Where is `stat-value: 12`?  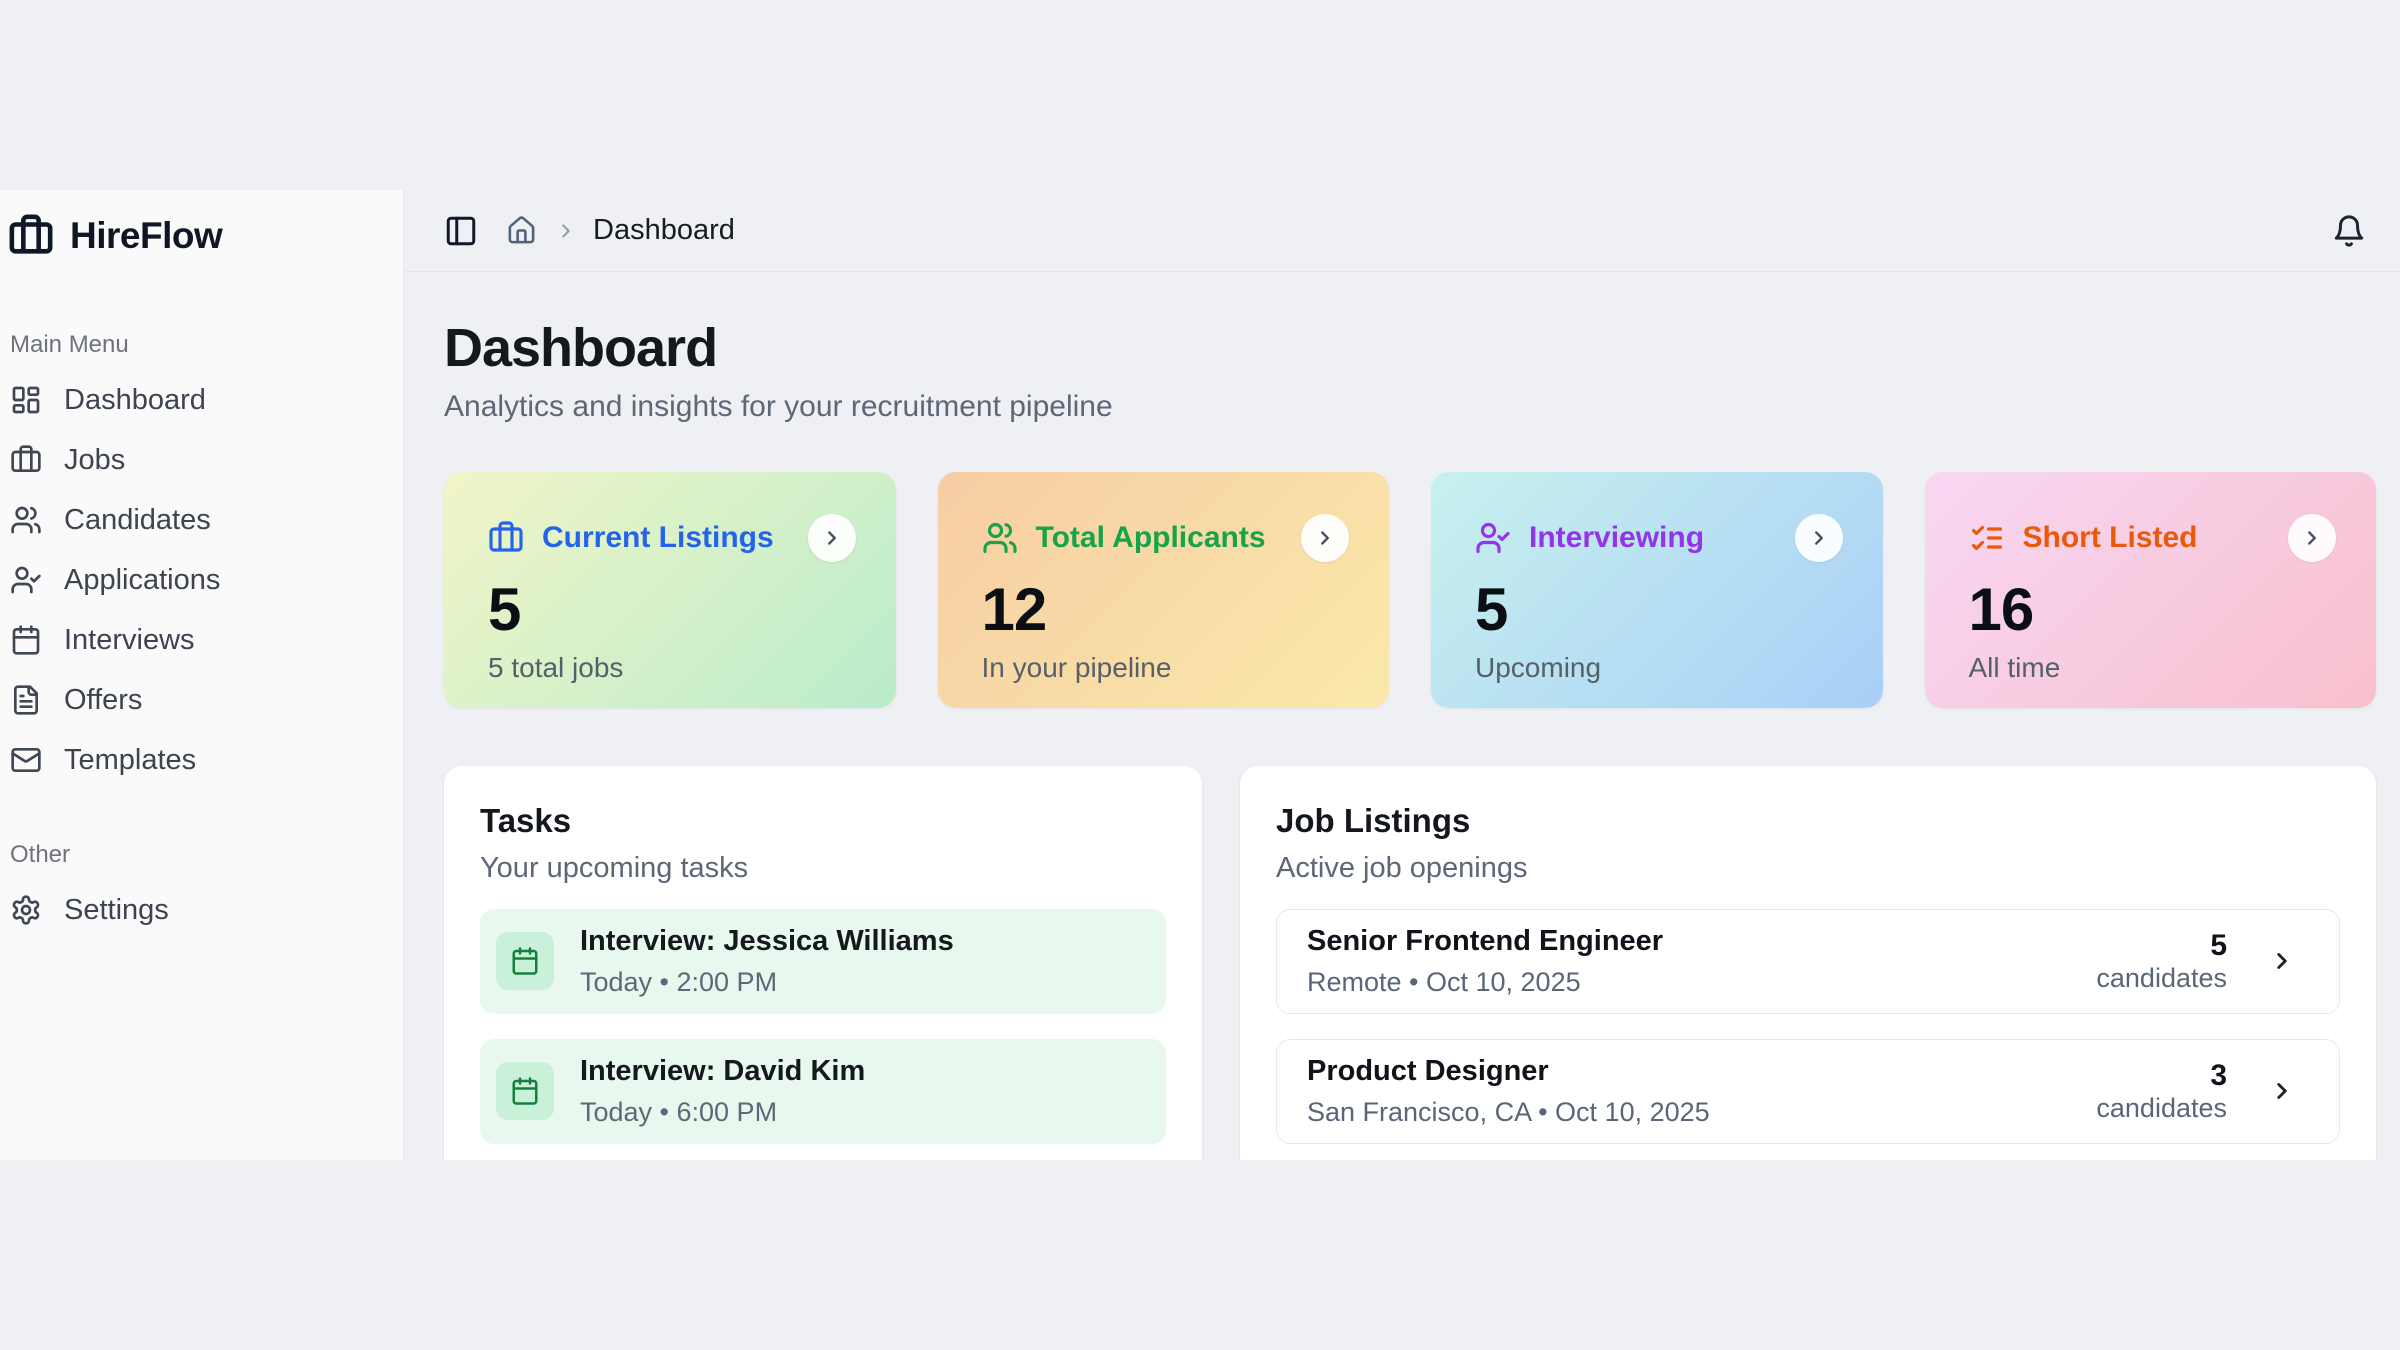
stat-value: 12 is located at coordinates (1014, 609).